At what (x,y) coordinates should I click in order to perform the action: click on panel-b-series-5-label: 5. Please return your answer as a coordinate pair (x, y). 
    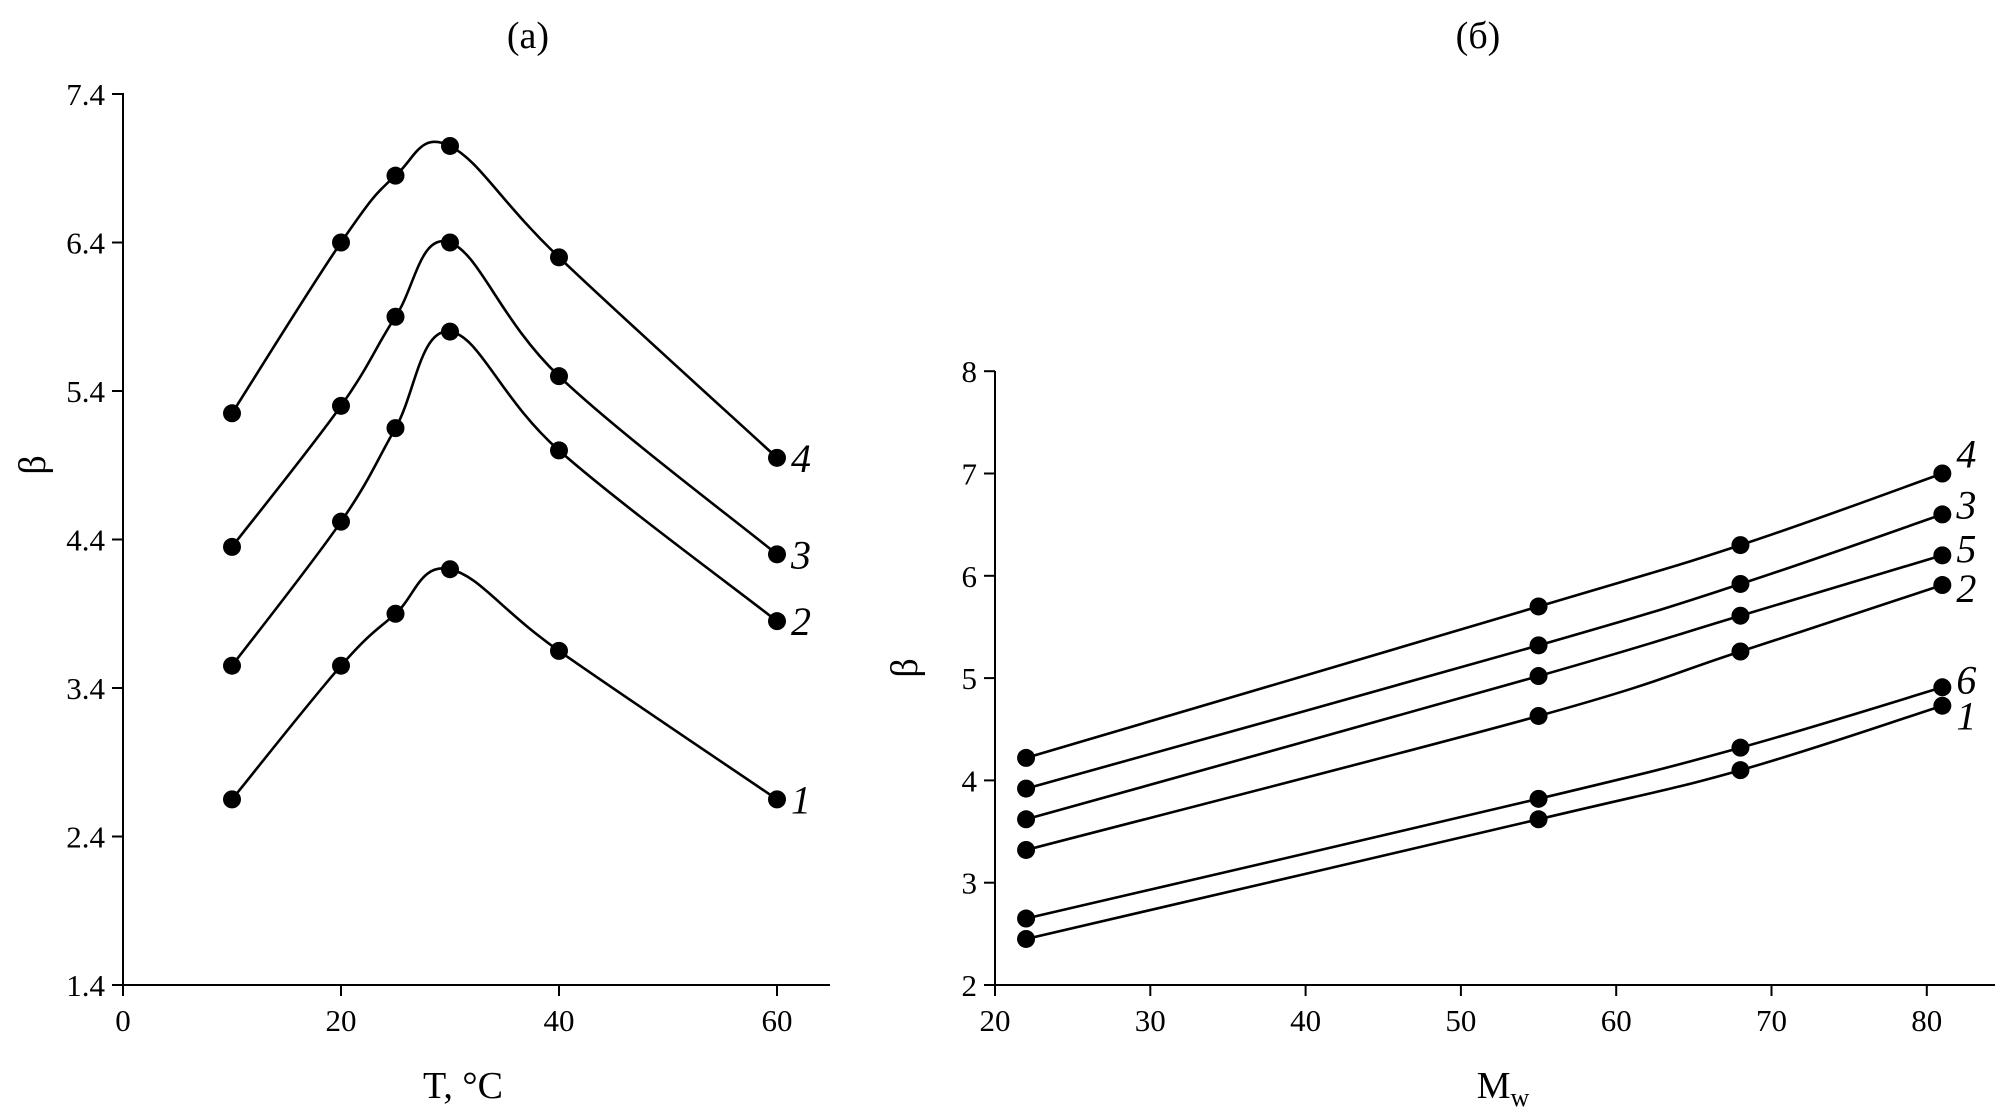
    Looking at the image, I should click on (1966, 548).